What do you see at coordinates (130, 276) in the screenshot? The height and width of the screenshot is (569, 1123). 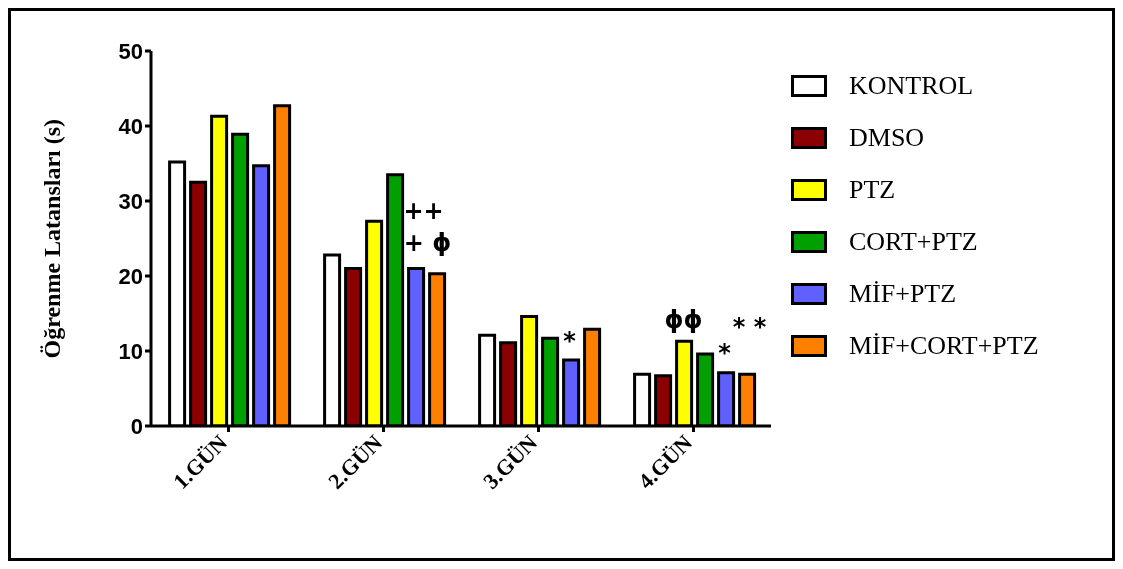 I see `y-tick-label: 20` at bounding box center [130, 276].